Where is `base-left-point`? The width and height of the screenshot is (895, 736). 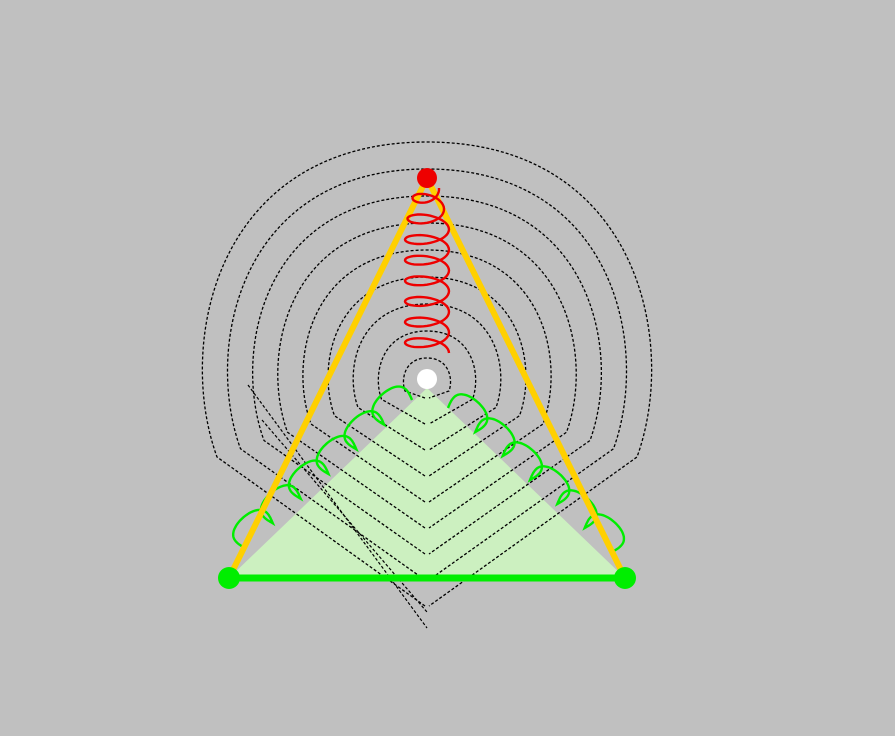
base-left-point is located at coordinates (229, 578).